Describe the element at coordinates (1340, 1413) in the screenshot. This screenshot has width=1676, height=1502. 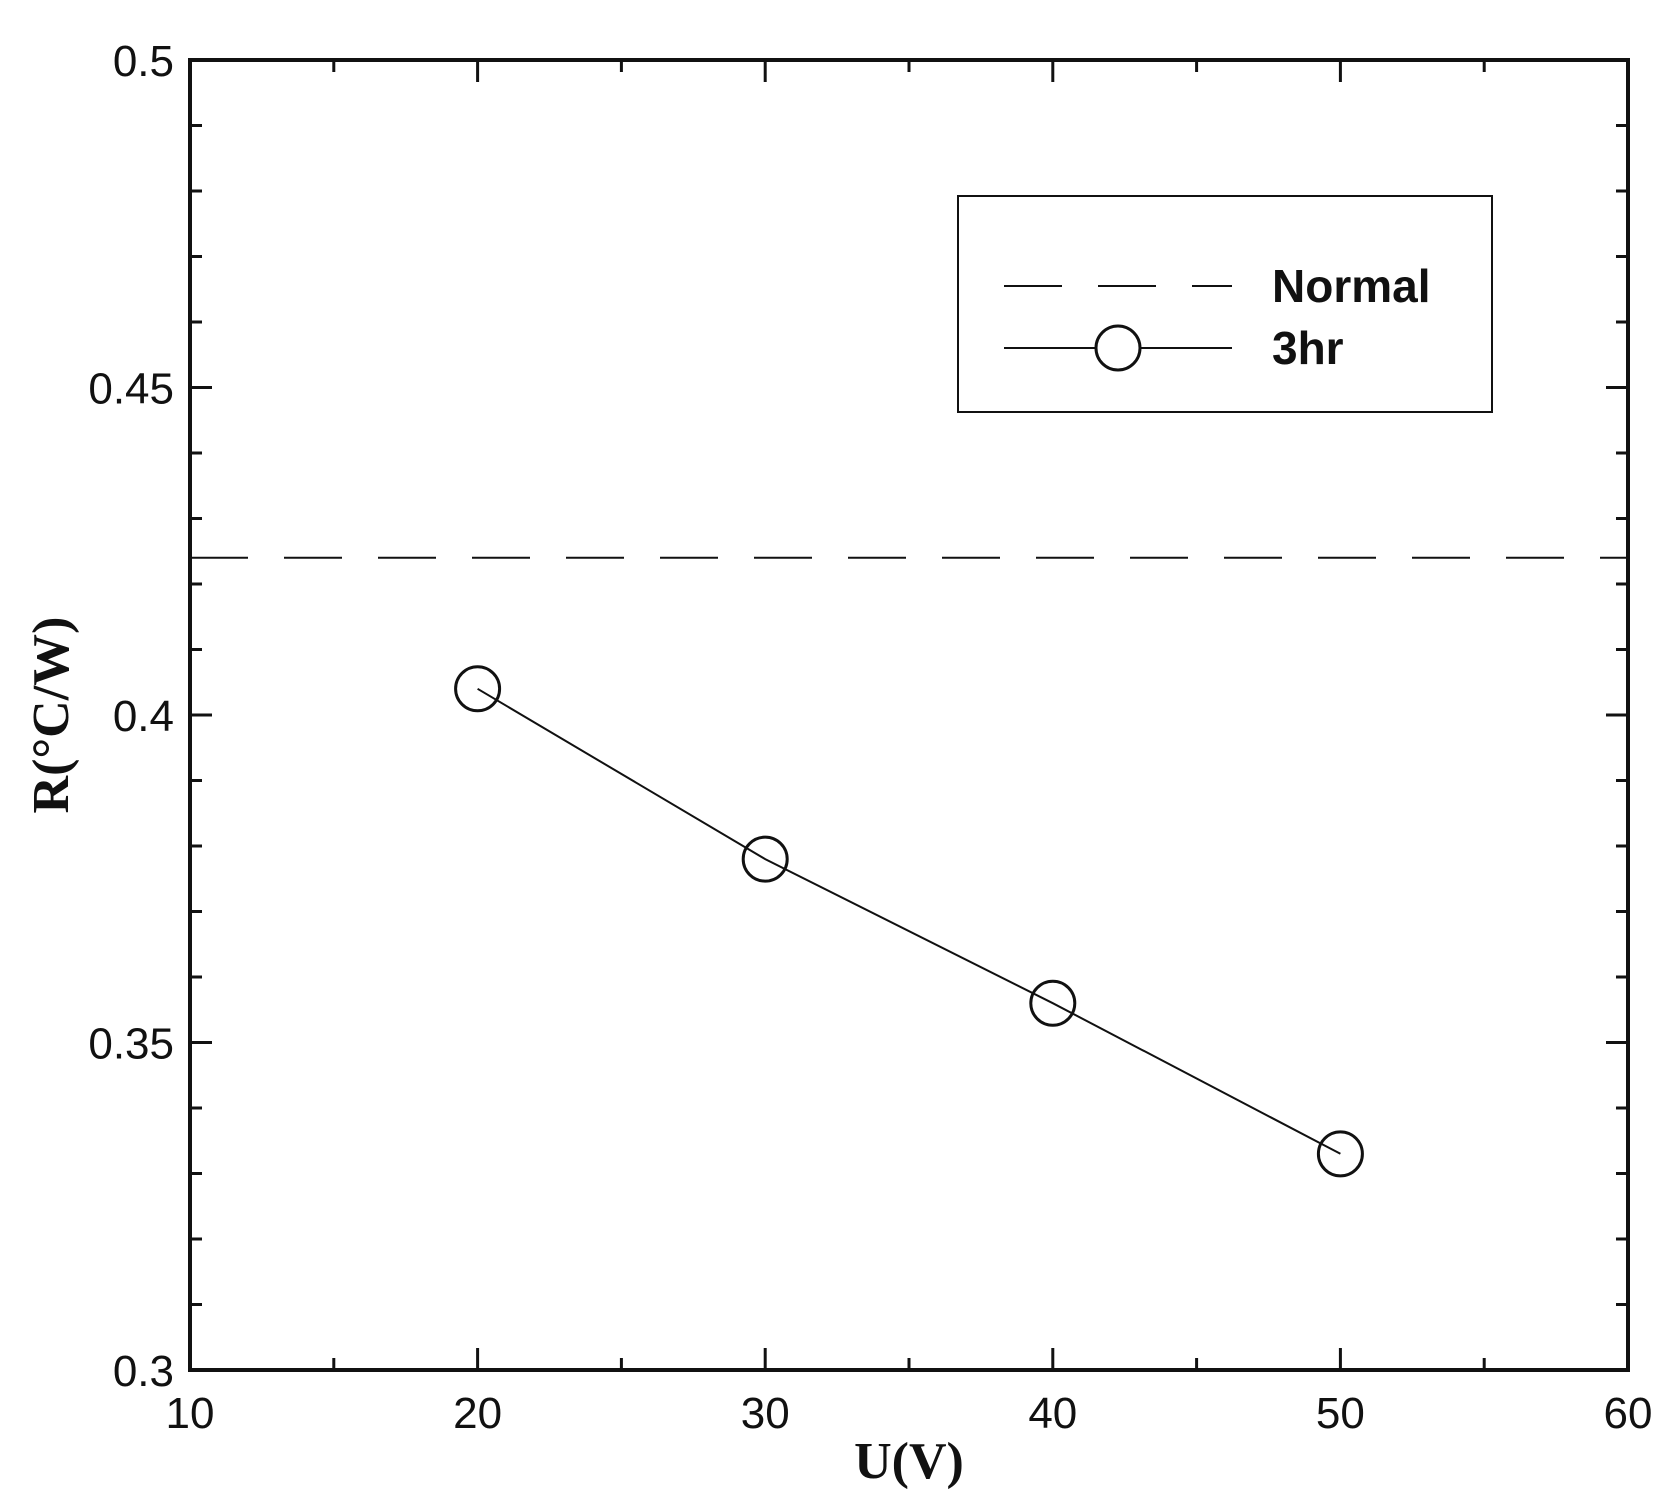
I see `x-tick-label: 50` at that location.